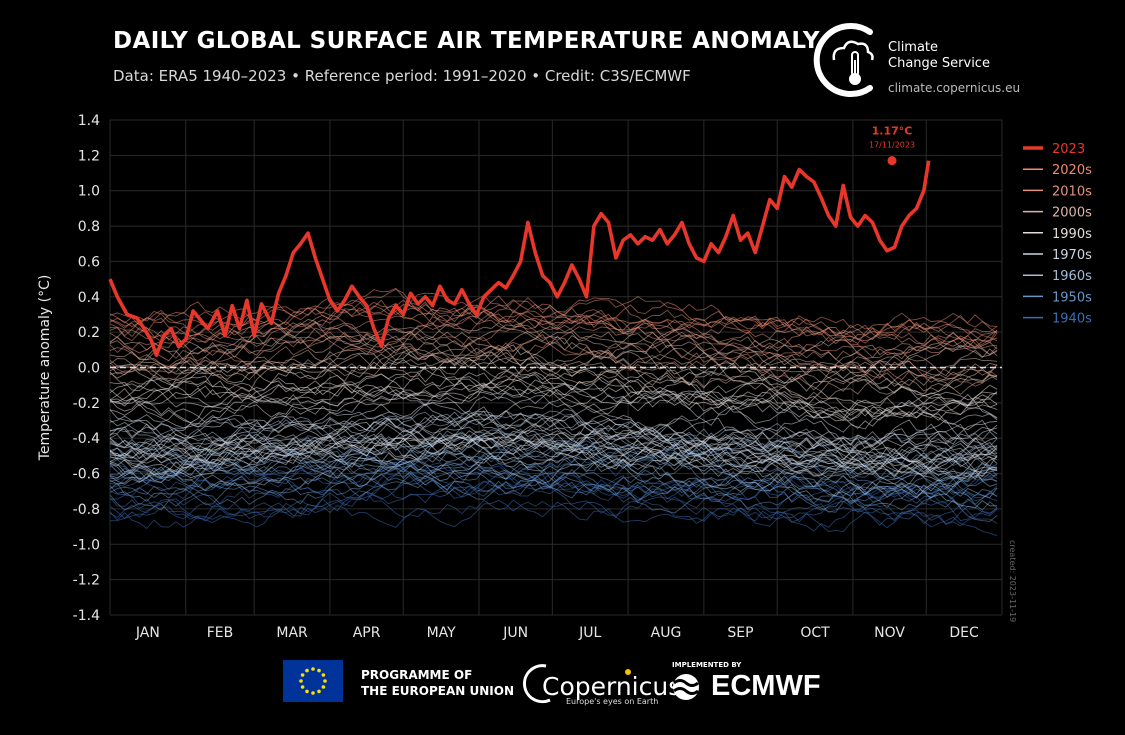  What do you see at coordinates (892, 161) in the screenshot?
I see `max-annotation-marker` at bounding box center [892, 161].